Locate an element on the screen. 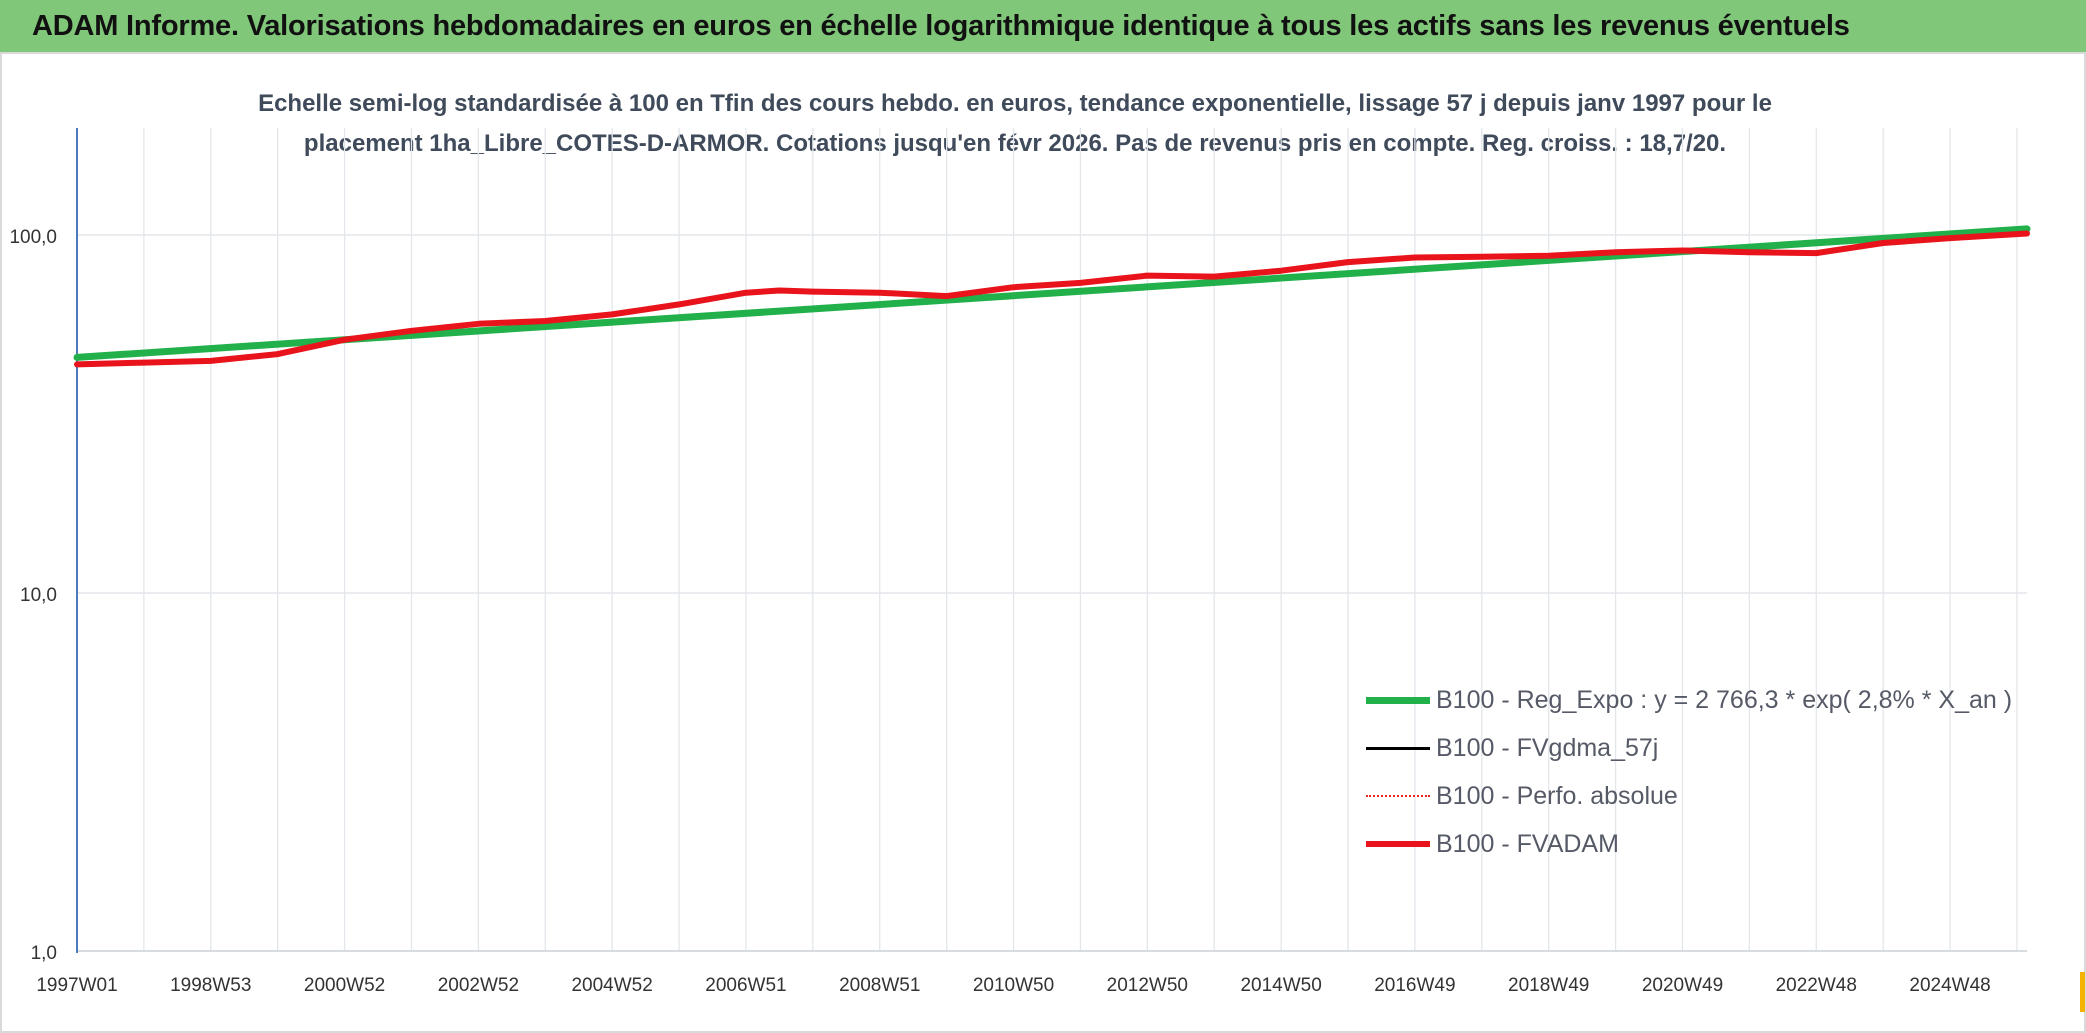 The width and height of the screenshot is (2086, 1033). x-tick-label: 2024W48 is located at coordinates (1949, 985).